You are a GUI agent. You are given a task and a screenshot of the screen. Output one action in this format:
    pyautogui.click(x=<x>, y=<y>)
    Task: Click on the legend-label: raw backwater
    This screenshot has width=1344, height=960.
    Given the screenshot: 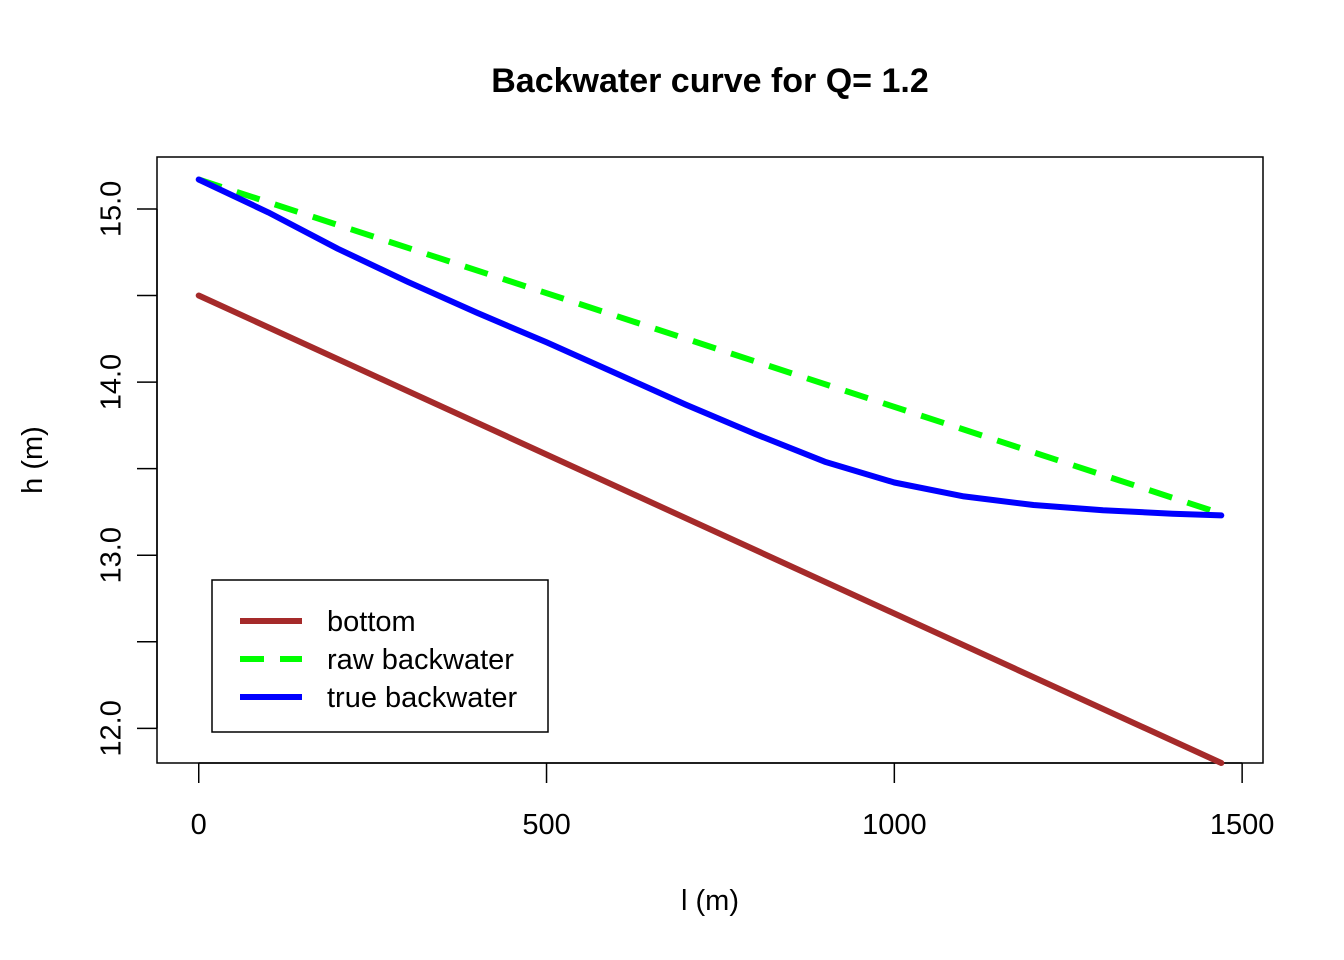 What is the action you would take?
    pyautogui.click(x=420, y=660)
    